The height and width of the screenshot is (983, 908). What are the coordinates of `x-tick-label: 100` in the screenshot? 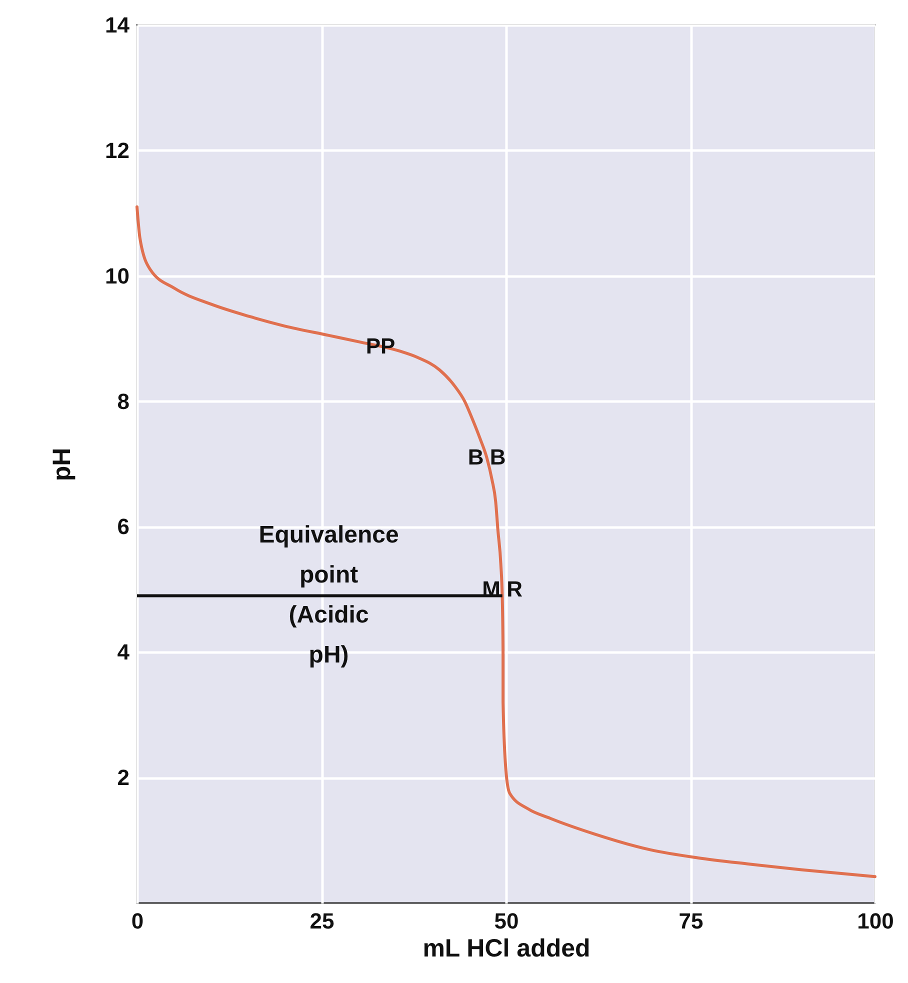 It's located at (875, 921).